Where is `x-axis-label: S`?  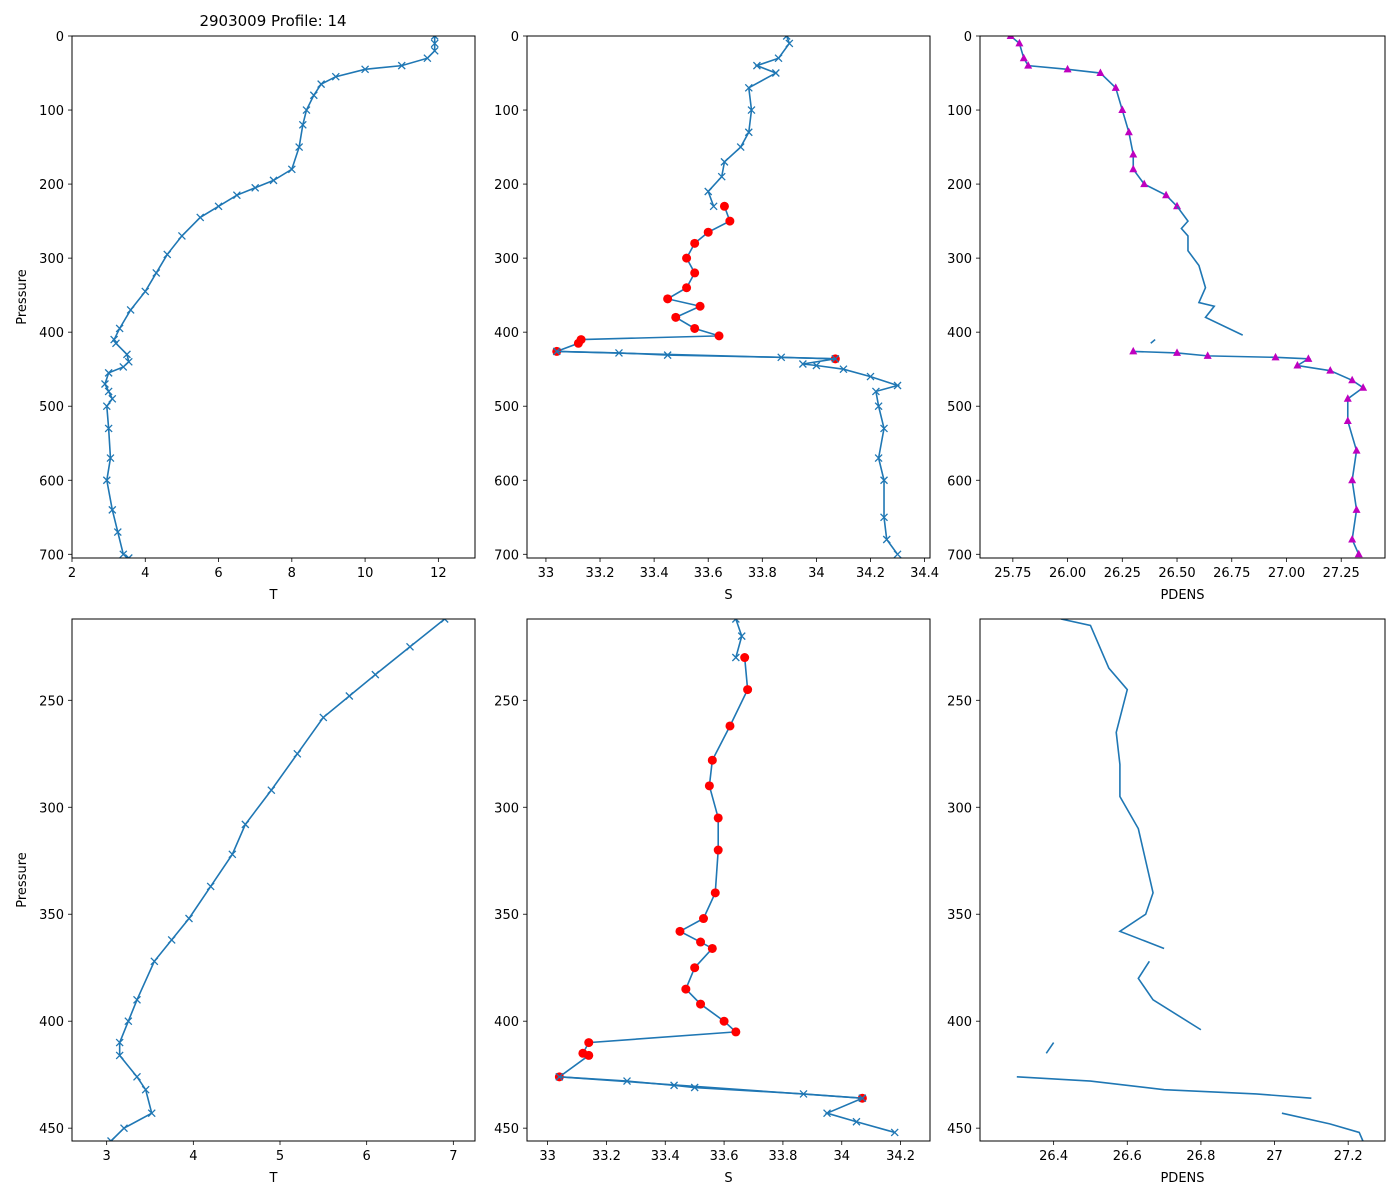
x-axis-label: S is located at coordinates (728, 595).